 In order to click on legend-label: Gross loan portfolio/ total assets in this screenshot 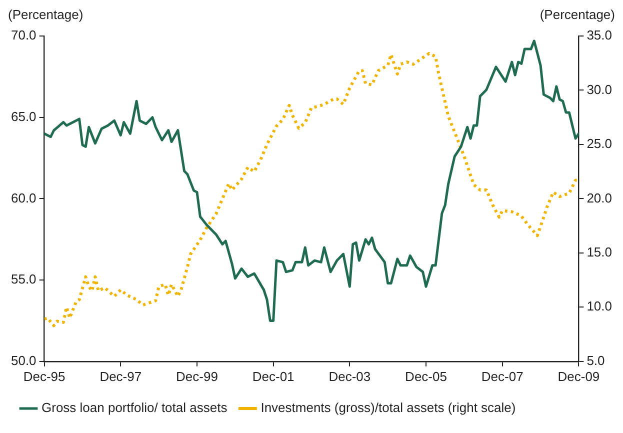, I will do `click(135, 408)`.